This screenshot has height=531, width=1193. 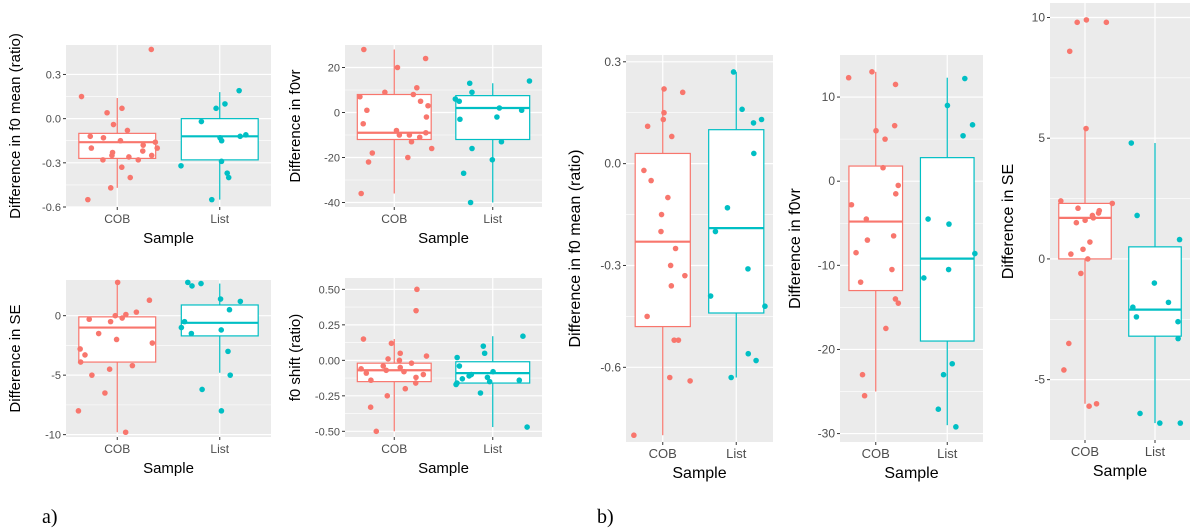 What do you see at coordinates (1008, 221) in the screenshot?
I see `y-axis-title: Difference in SE` at bounding box center [1008, 221].